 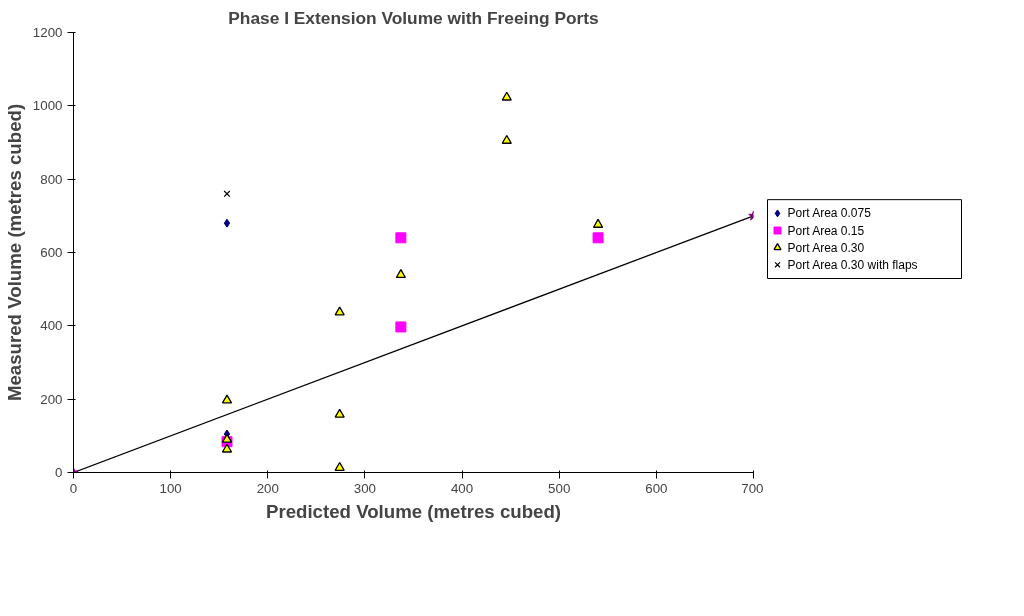 What do you see at coordinates (462, 488) in the screenshot?
I see `x-tick-label: 400` at bounding box center [462, 488].